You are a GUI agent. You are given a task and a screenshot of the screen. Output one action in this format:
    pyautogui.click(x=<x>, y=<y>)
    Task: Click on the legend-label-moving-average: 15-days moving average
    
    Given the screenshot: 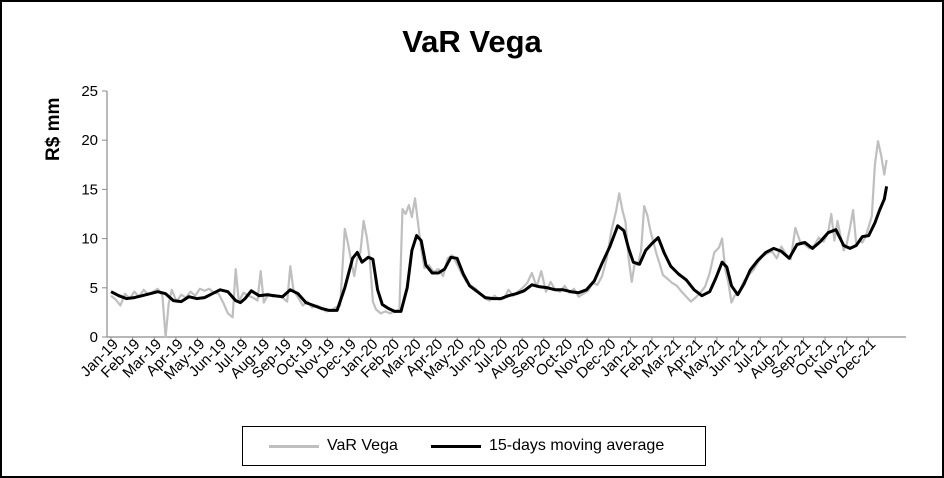 What is the action you would take?
    pyautogui.click(x=577, y=445)
    